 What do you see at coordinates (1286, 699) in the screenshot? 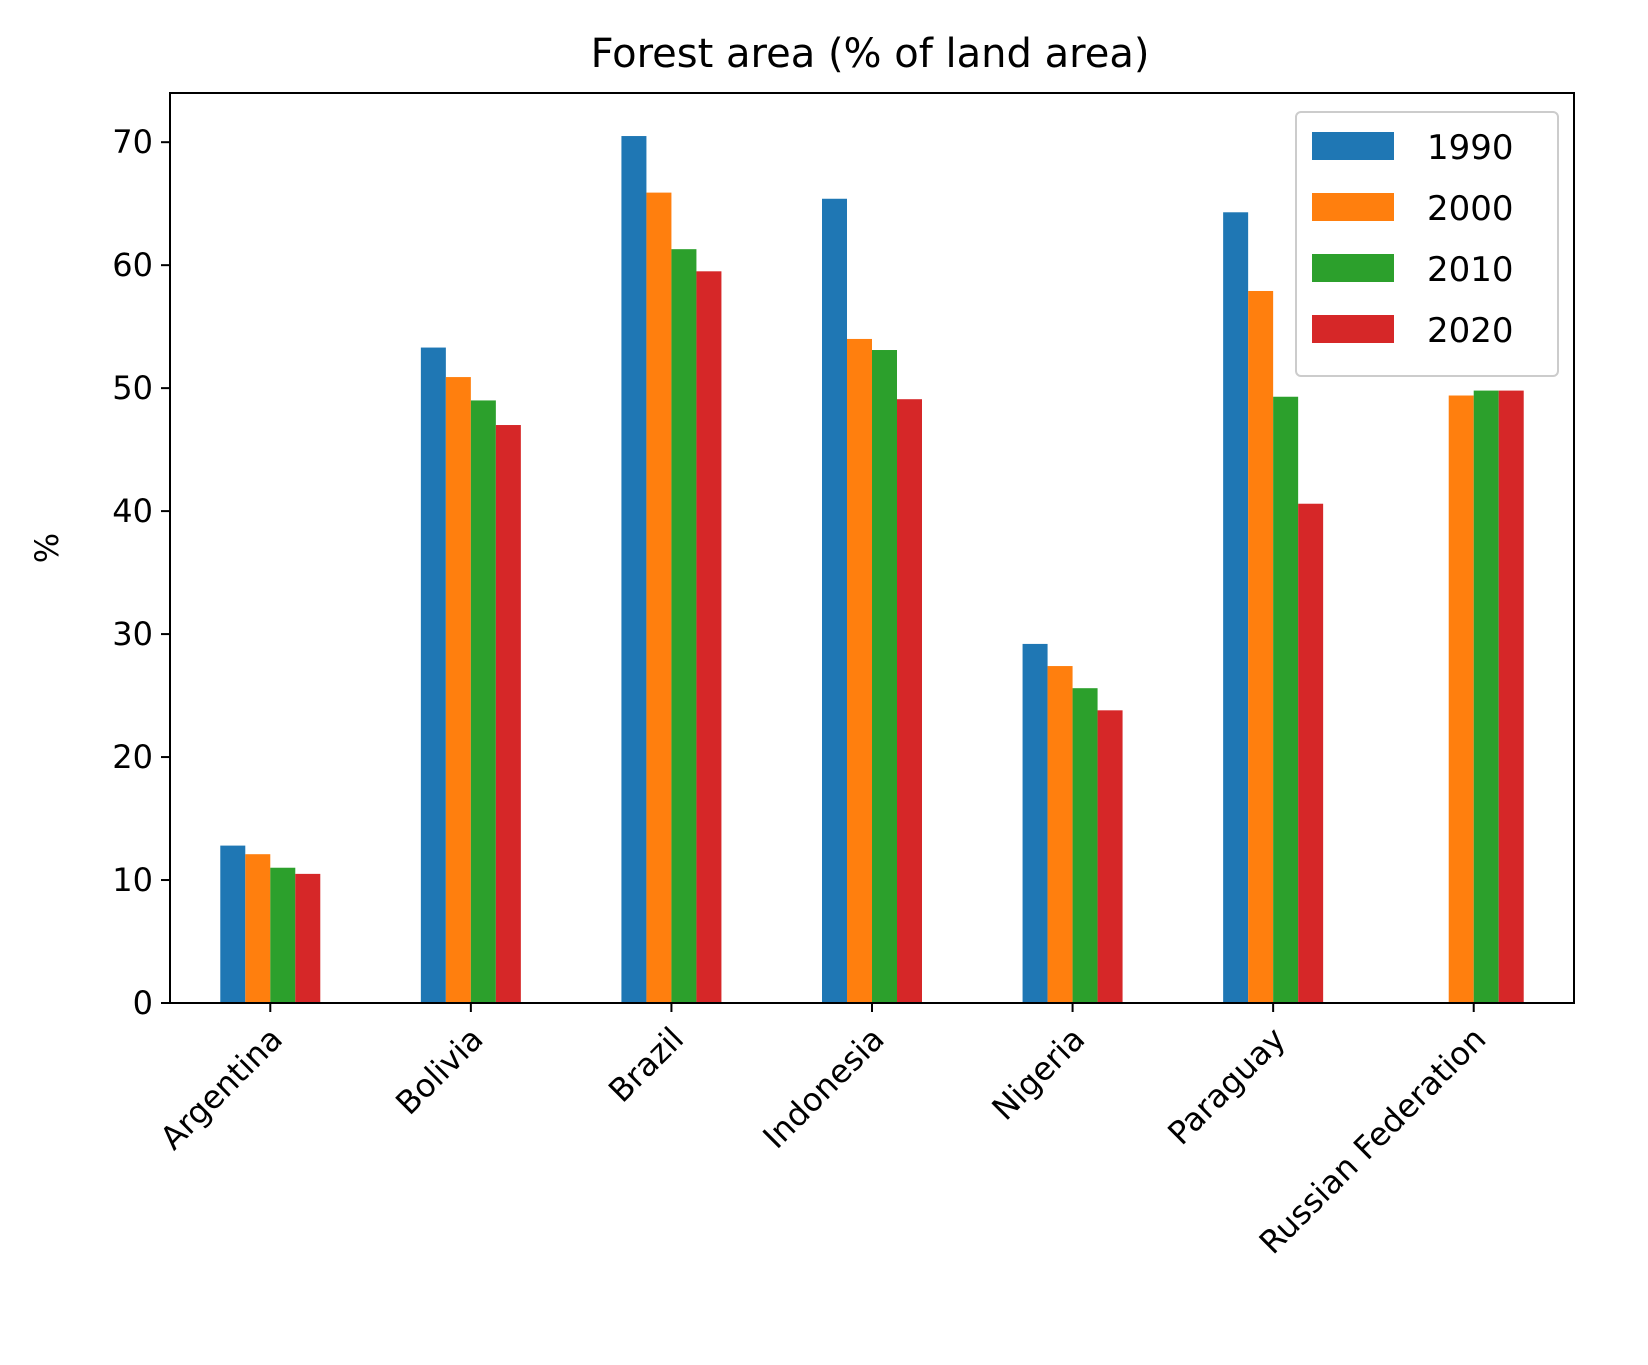
I see `bar-paraguay-2010` at bounding box center [1286, 699].